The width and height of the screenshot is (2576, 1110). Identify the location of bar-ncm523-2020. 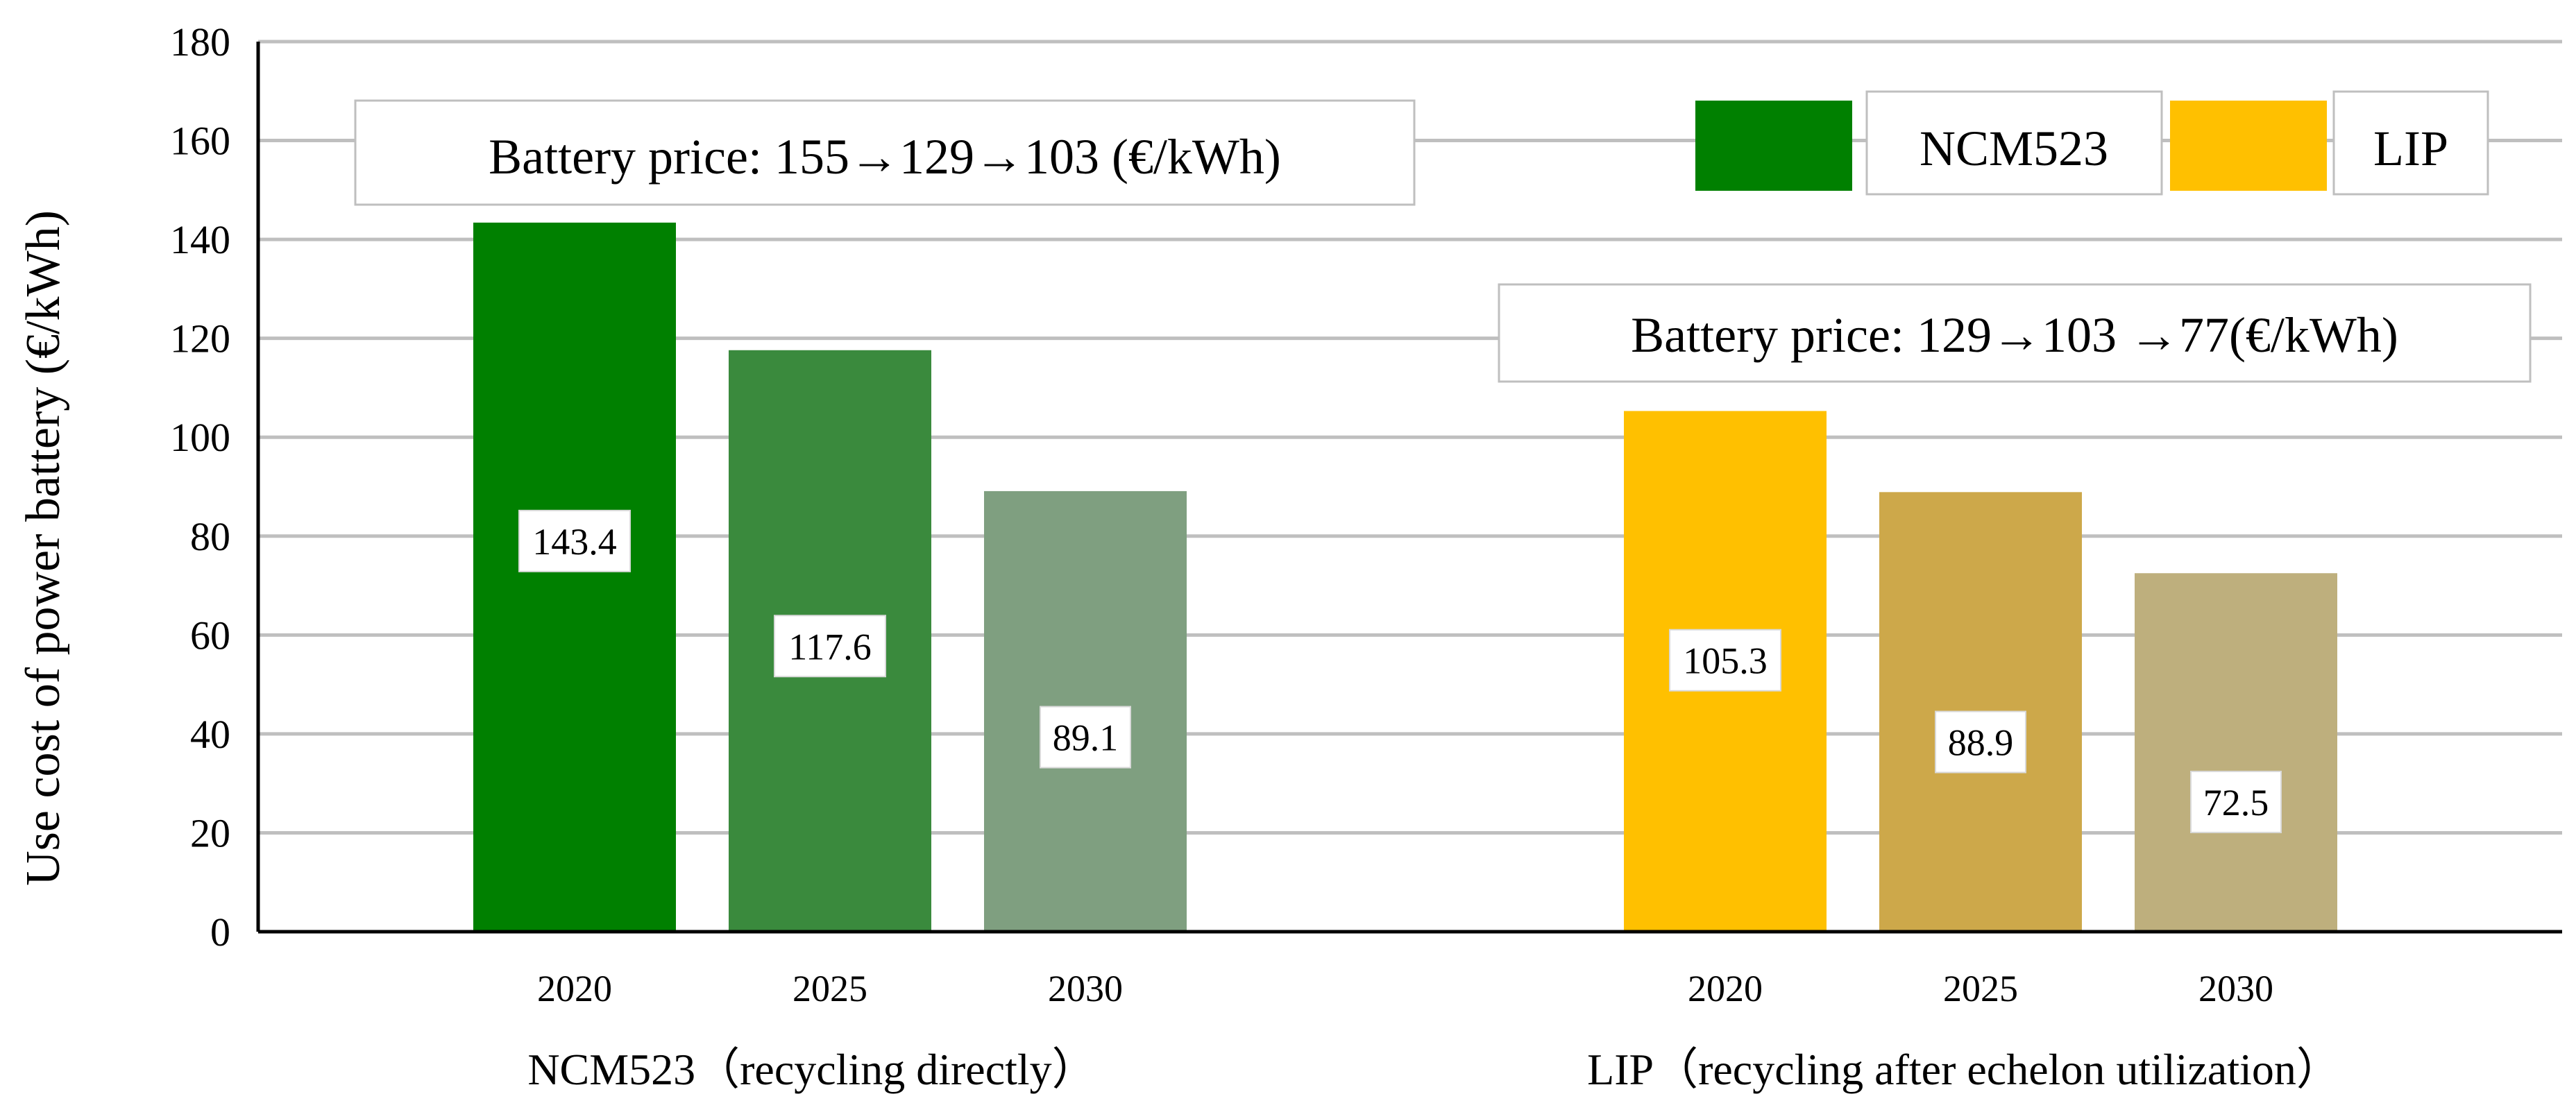
(575, 577).